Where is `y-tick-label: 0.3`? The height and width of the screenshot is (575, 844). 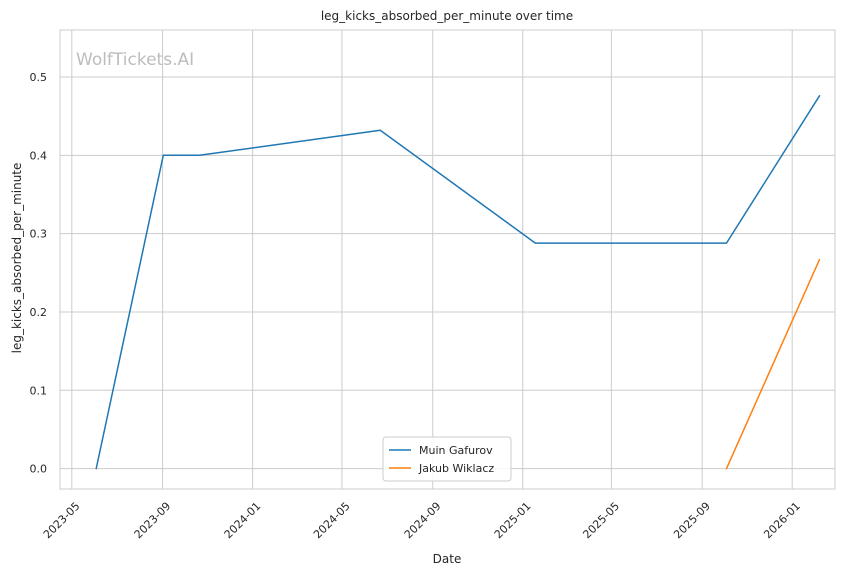 y-tick-label: 0.3 is located at coordinates (39, 234).